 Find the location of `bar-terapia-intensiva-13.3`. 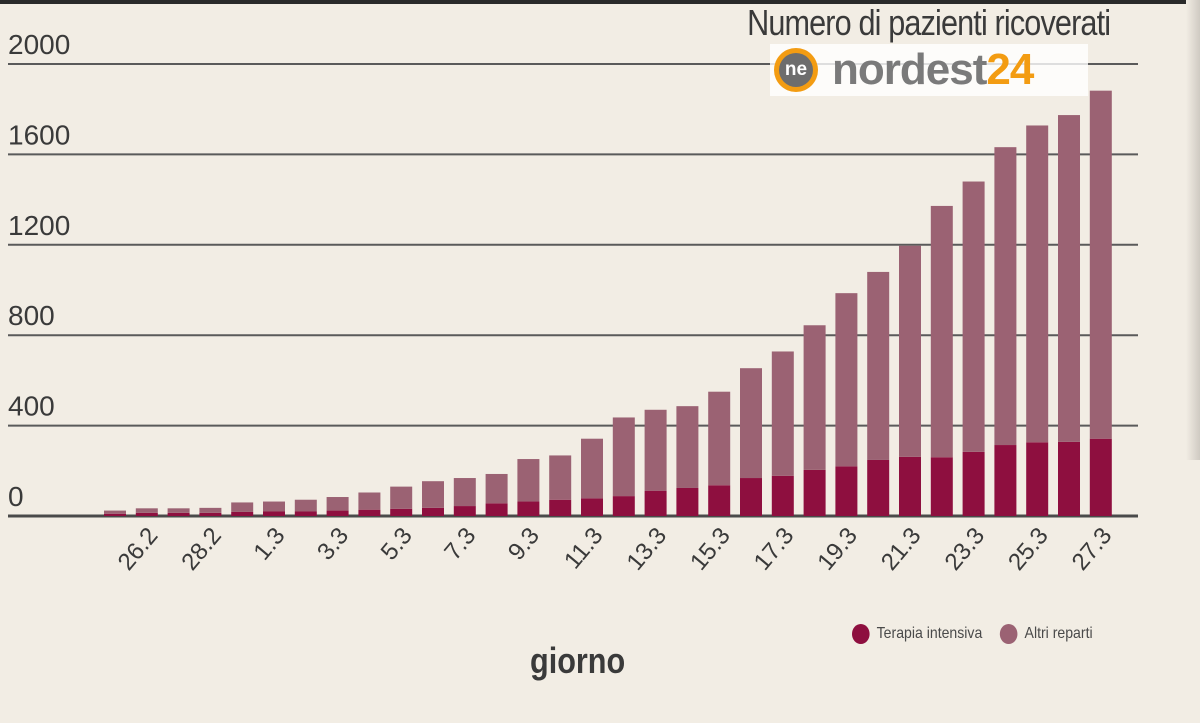

bar-terapia-intensiva-13.3 is located at coordinates (655, 503).